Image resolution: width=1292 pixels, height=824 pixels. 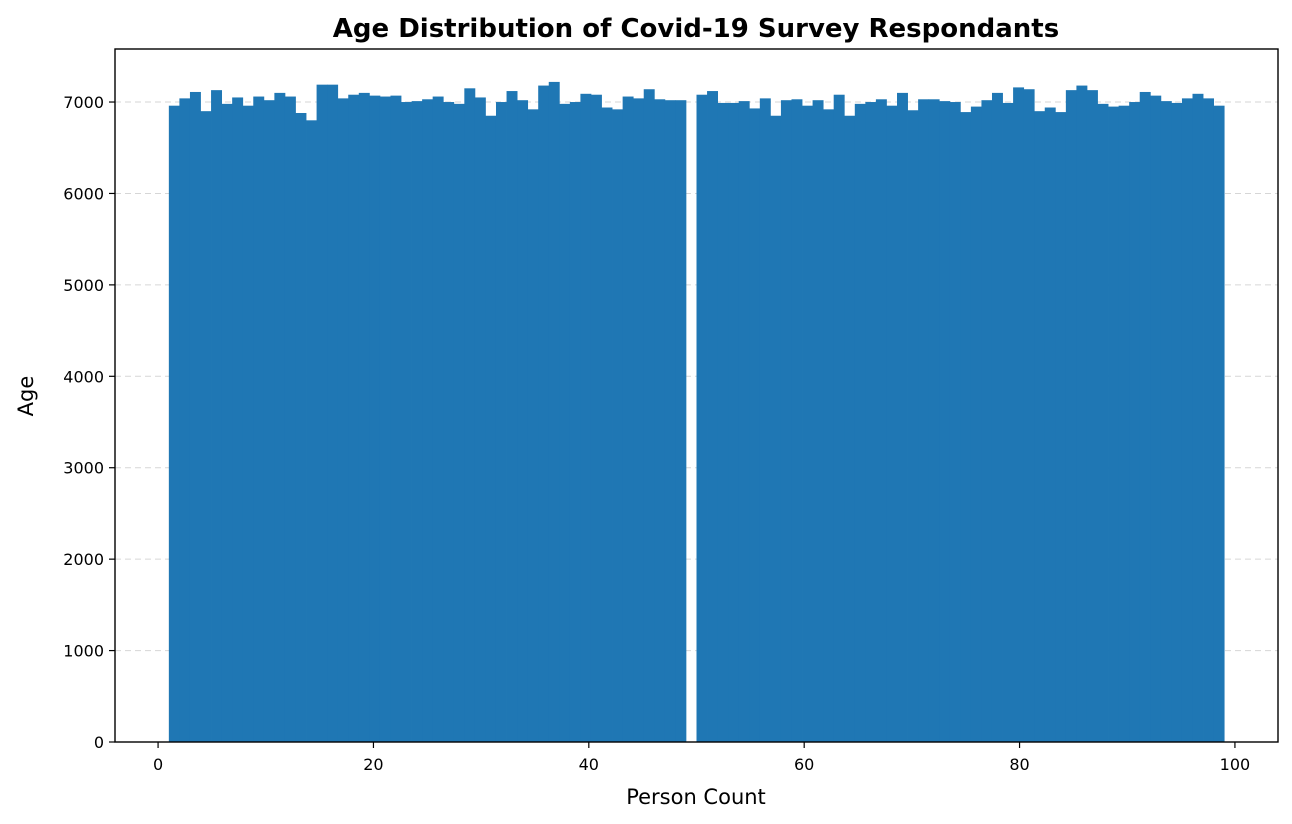 What do you see at coordinates (589, 764) in the screenshot?
I see `x-tick-label: 40` at bounding box center [589, 764].